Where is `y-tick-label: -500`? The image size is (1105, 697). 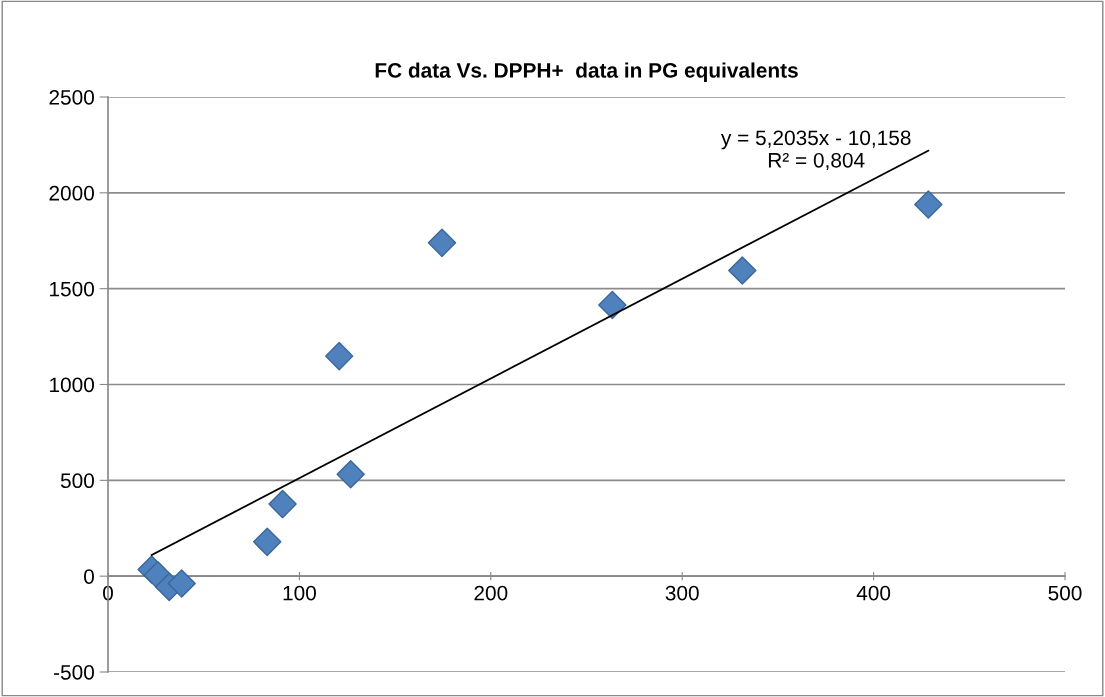
y-tick-label: -500 is located at coordinates (74, 672).